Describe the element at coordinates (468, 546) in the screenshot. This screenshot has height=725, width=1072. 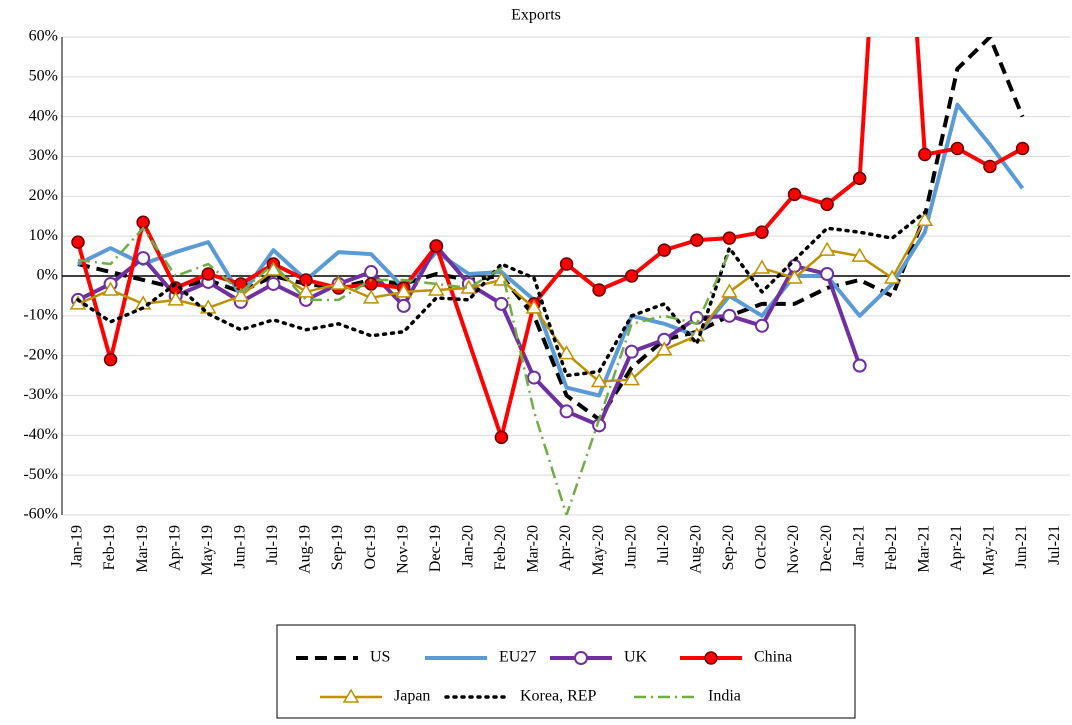
I see `x-tick-label: Jan-20` at that location.